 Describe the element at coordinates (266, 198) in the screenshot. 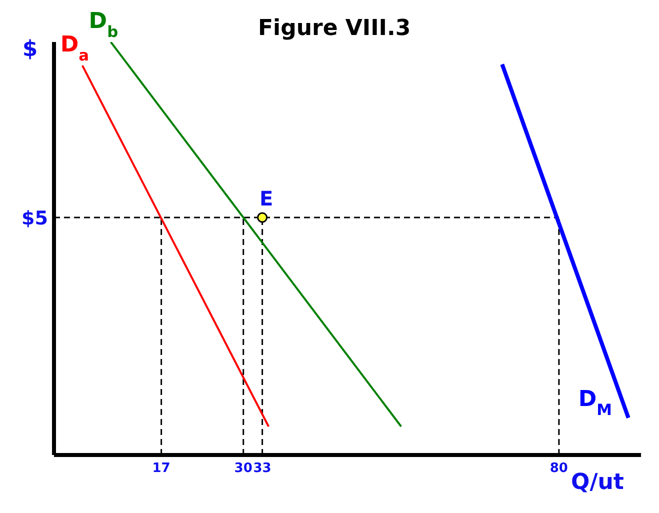

I see `annotation: E` at that location.